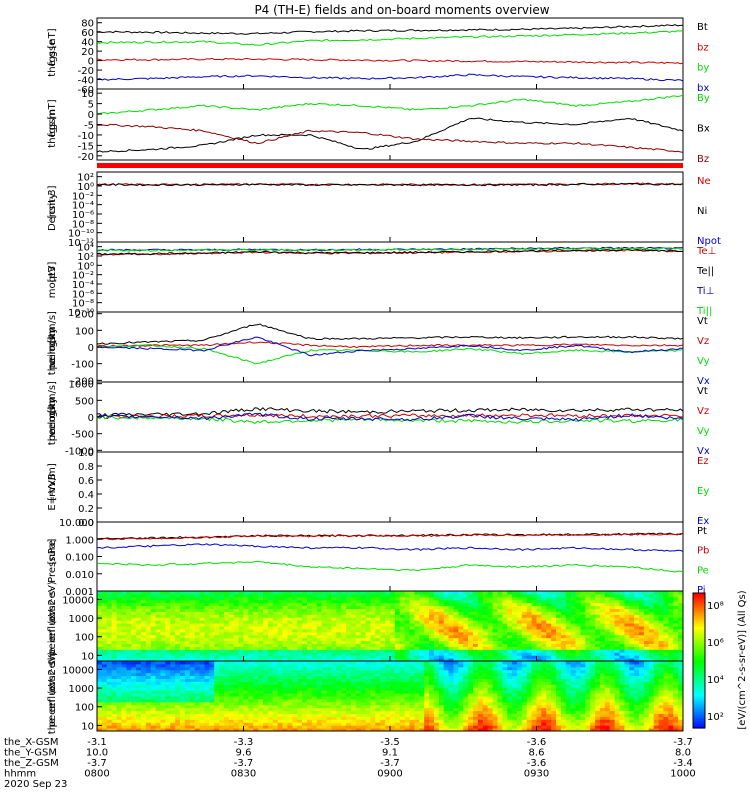 Image resolution: width=750 pixels, height=800 pixels. What do you see at coordinates (52, 58) in the screenshot?
I see `y-axis-label-line: fgs` at bounding box center [52, 58].